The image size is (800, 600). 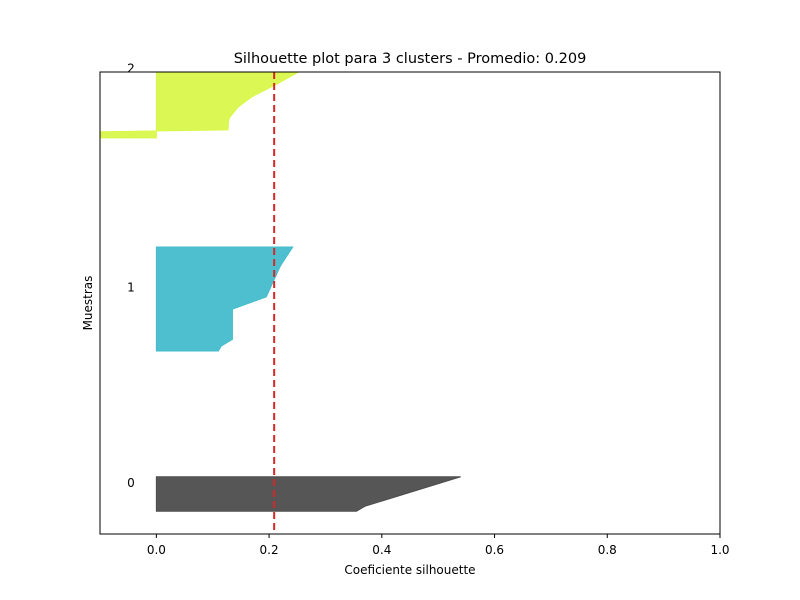 What do you see at coordinates (131, 483) in the screenshot?
I see `cluster-0-label: 0` at bounding box center [131, 483].